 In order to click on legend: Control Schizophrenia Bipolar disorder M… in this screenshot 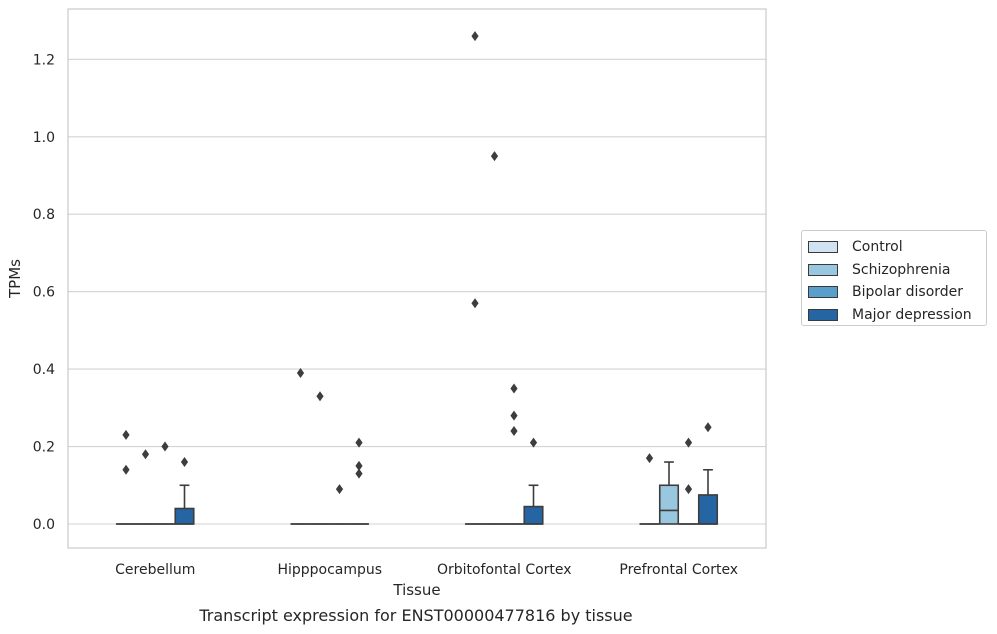, I will do `click(894, 278)`.